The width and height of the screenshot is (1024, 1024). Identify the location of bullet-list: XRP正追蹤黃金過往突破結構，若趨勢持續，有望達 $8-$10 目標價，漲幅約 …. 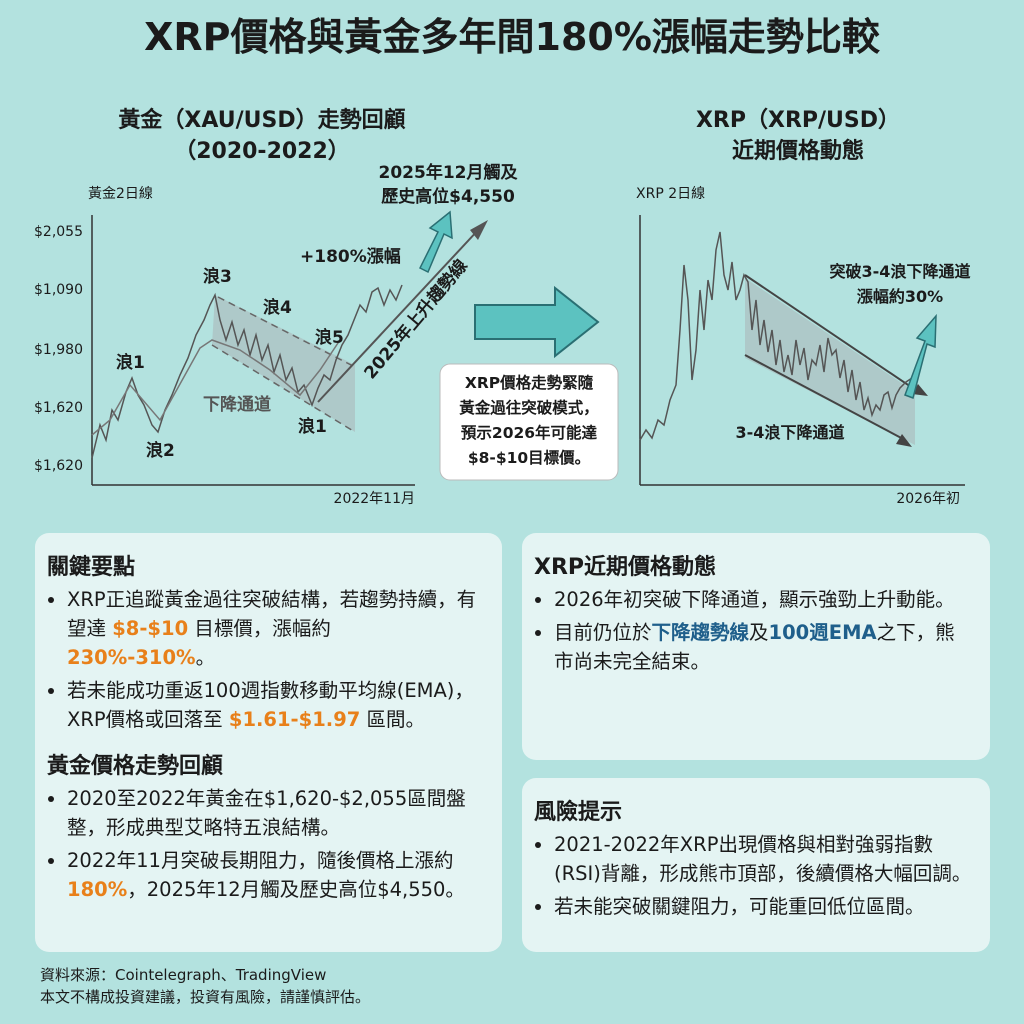
(265, 659).